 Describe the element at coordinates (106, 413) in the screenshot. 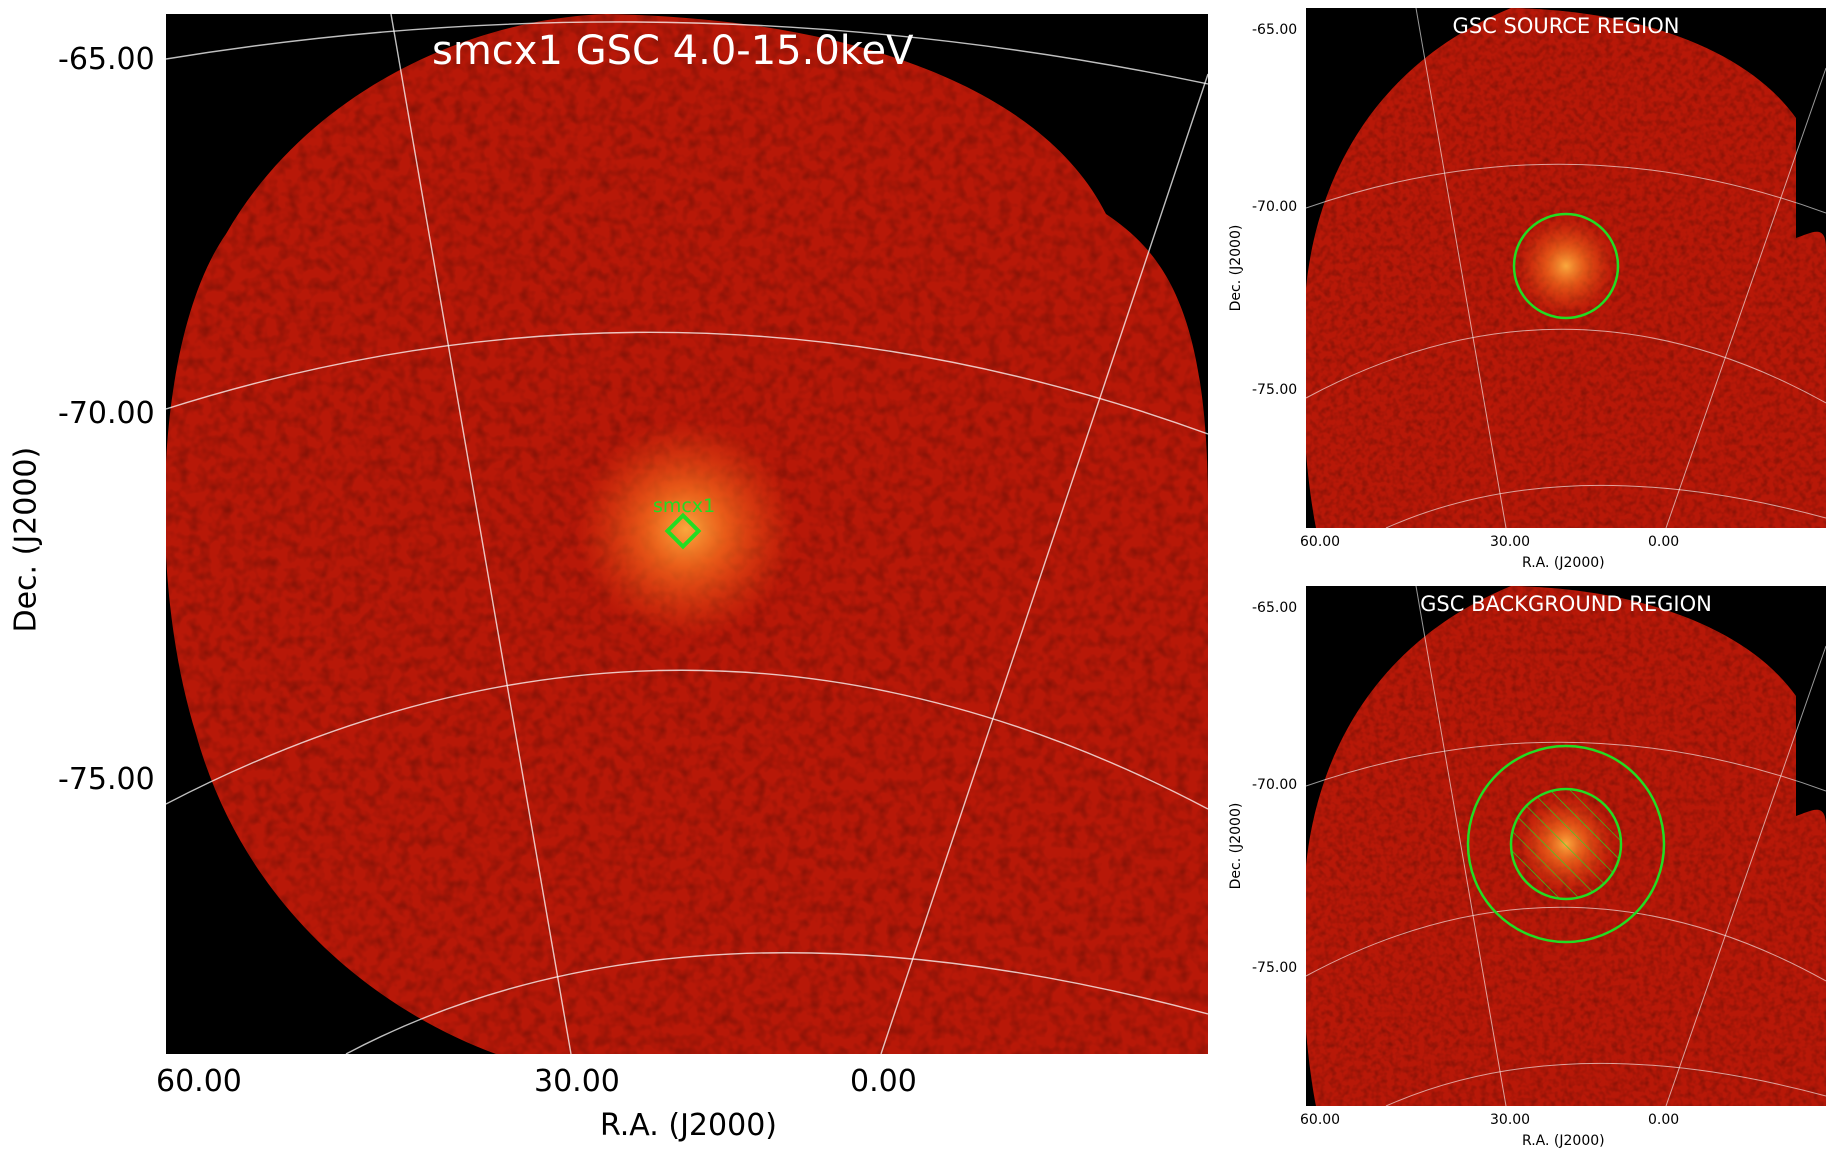

I see `main-y-tick-2: -70.00` at that location.